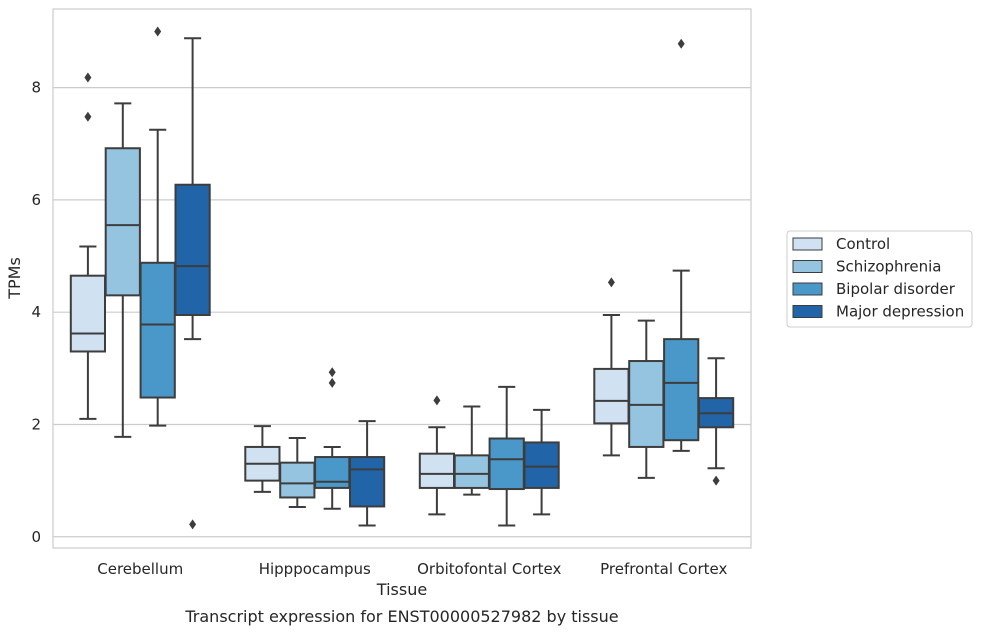  Describe the element at coordinates (140, 569) in the screenshot. I see `x-tick-label: Cerebellum` at that location.